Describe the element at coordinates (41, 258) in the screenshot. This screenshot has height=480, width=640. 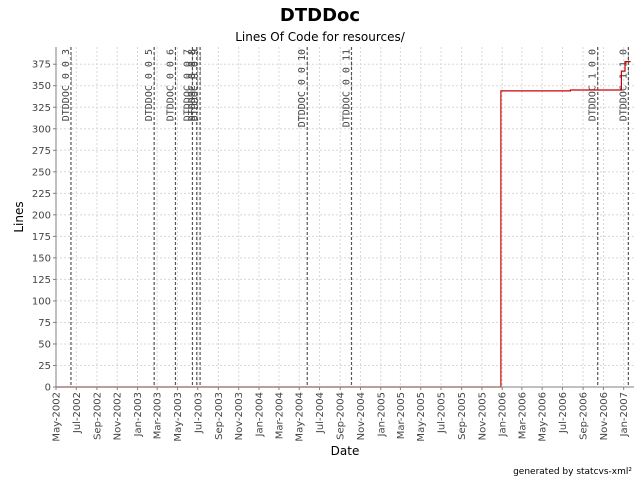
I see `y-tick-label: 150` at that location.